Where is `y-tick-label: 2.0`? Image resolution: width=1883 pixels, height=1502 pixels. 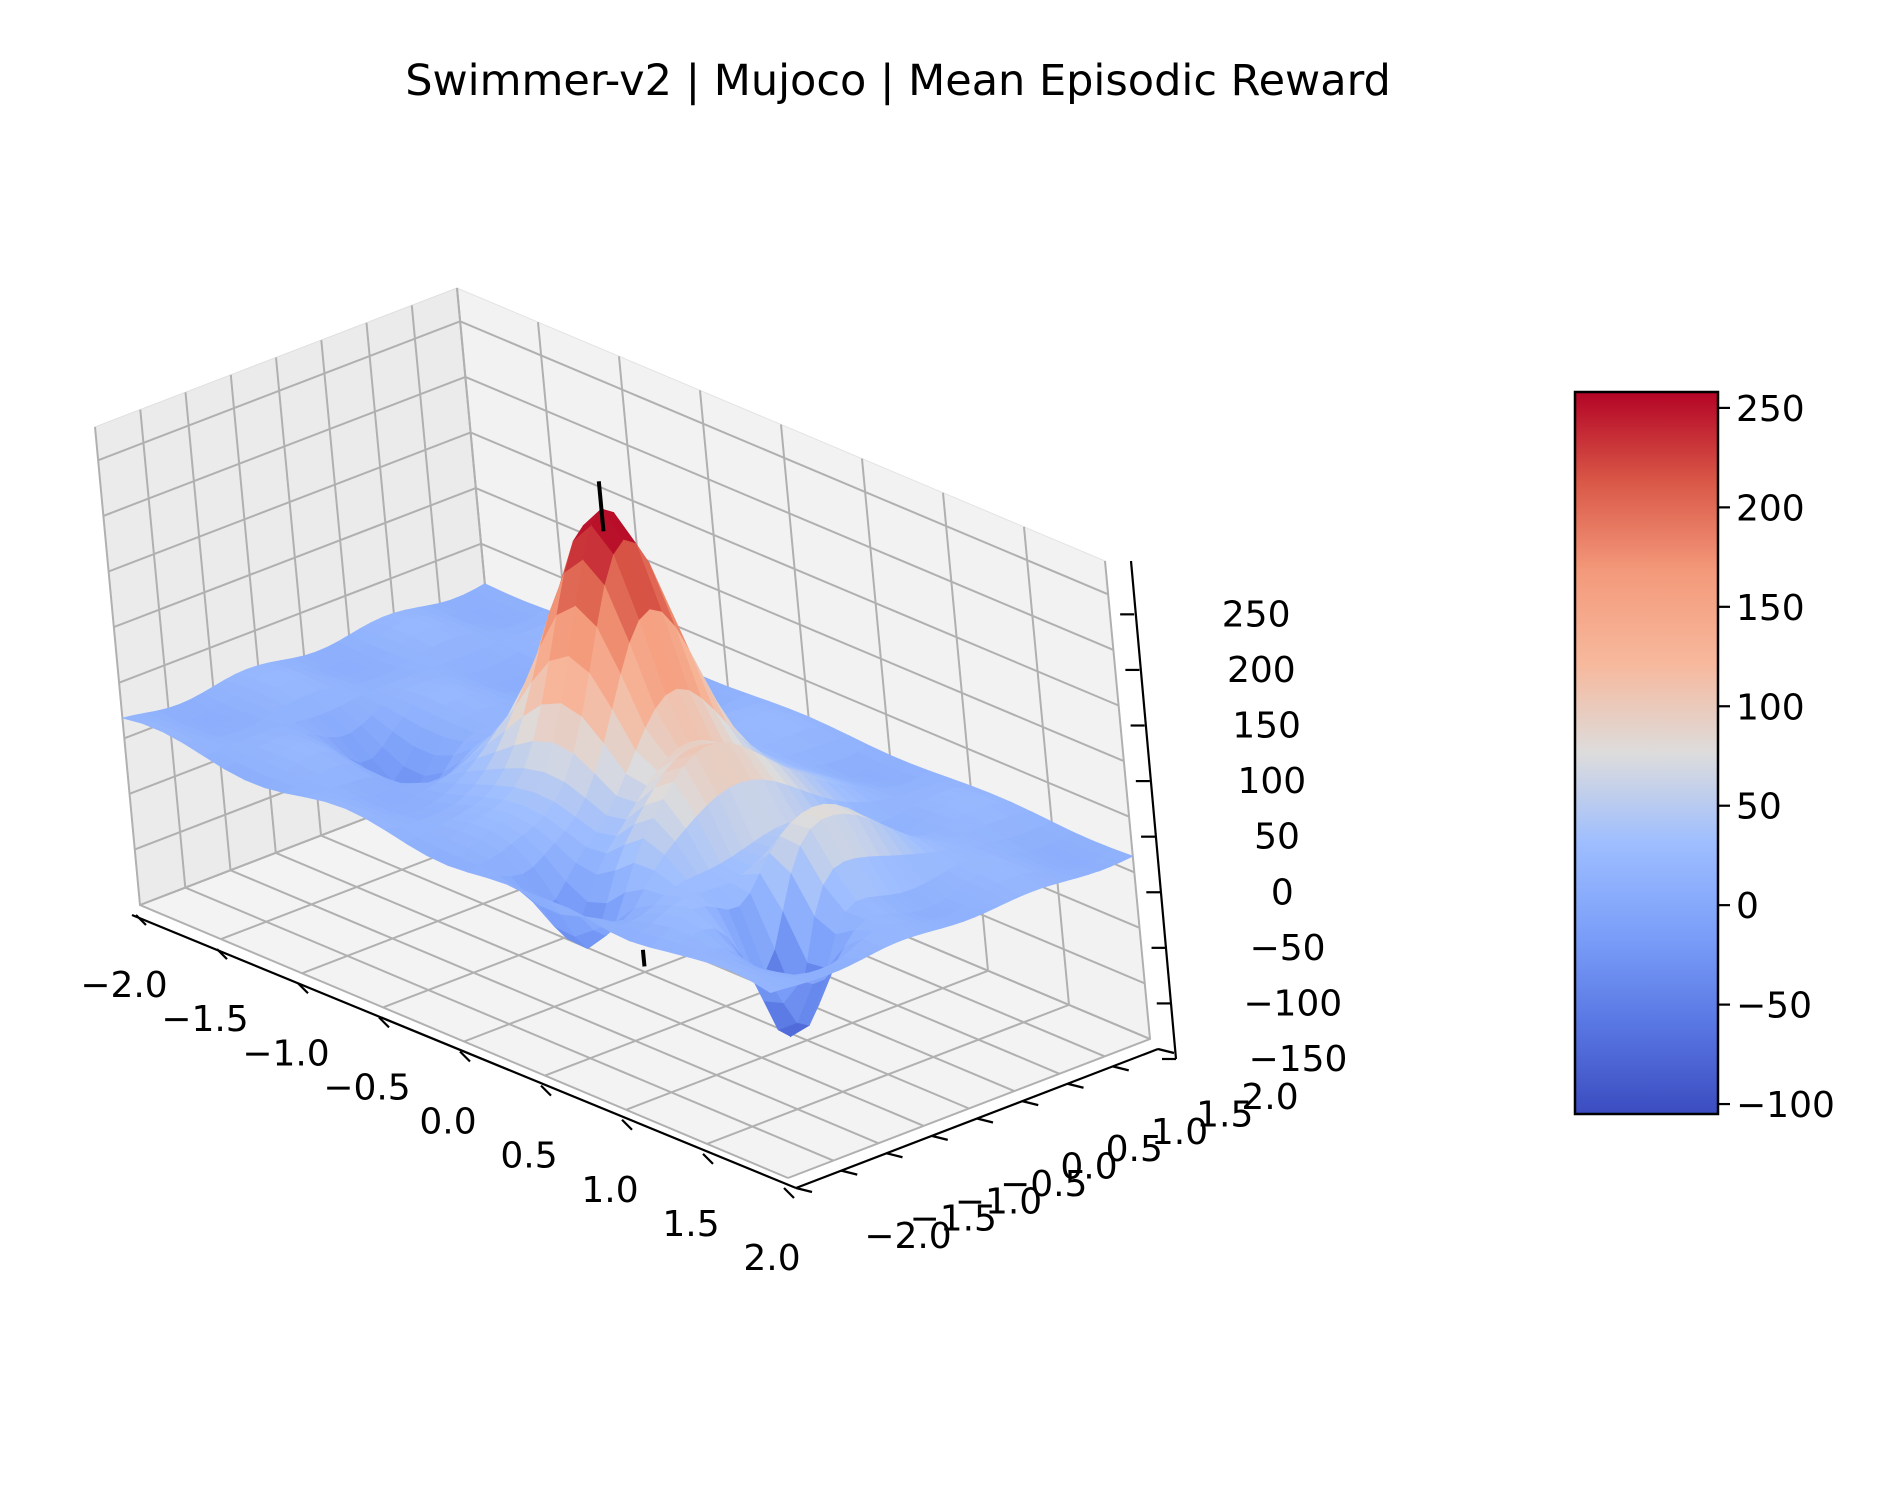 y-tick-label: 2.0 is located at coordinates (1269, 1097).